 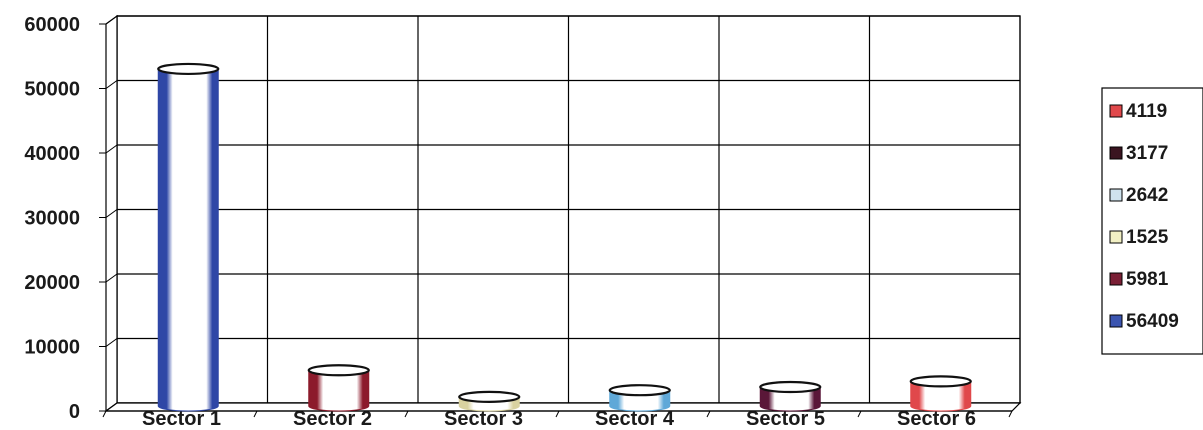 I want to click on legend-box, so click(x=1152, y=221).